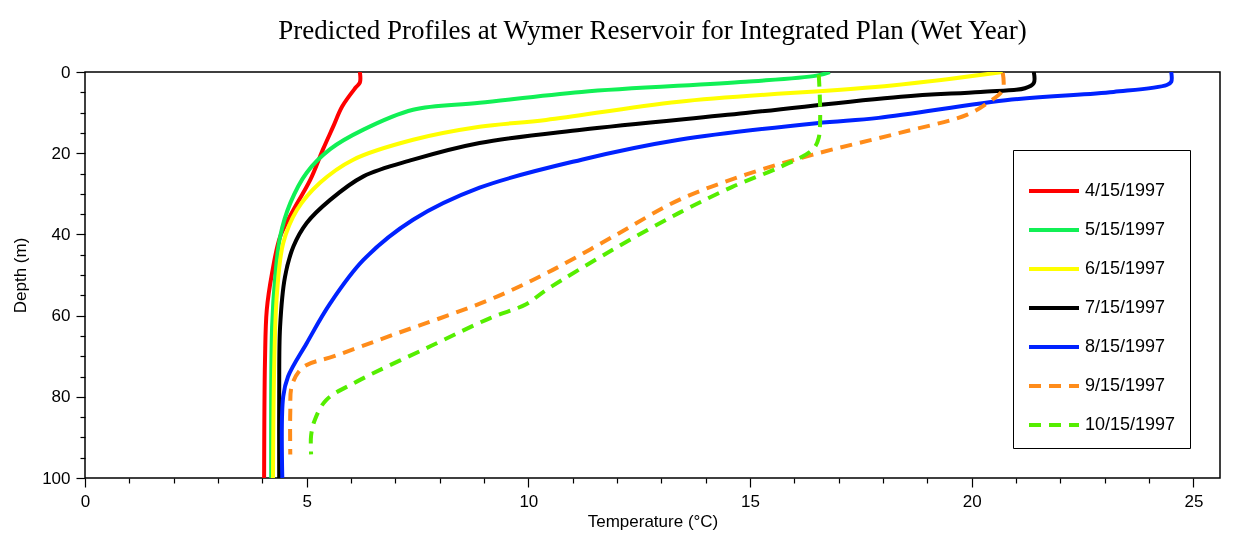 The height and width of the screenshot is (554, 1241). What do you see at coordinates (307, 501) in the screenshot?
I see `x-tick-label: 5` at bounding box center [307, 501].